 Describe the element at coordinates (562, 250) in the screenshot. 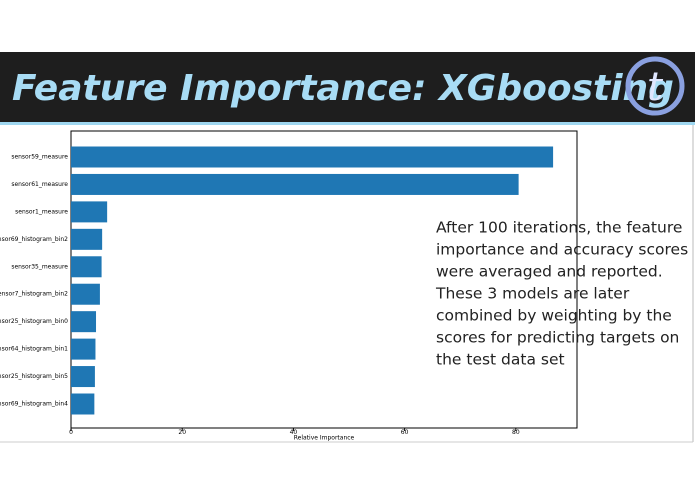

I see `body-line: importance and accuracy scores` at that location.